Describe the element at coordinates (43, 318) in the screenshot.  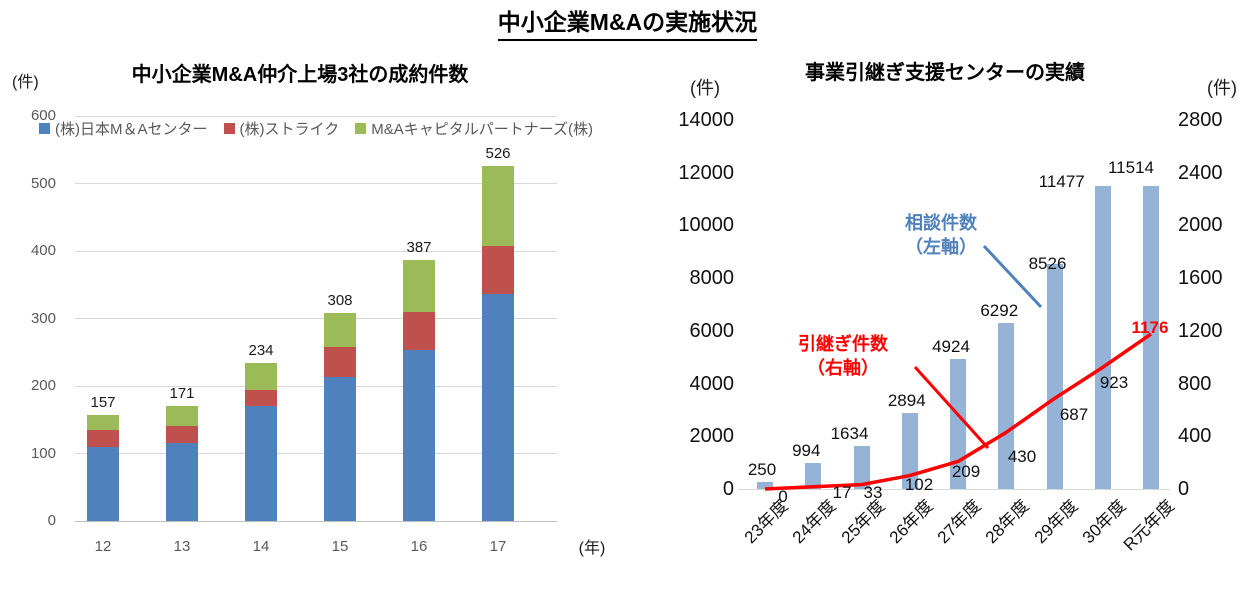
I see `left-chart-y-tick-label: 300` at that location.